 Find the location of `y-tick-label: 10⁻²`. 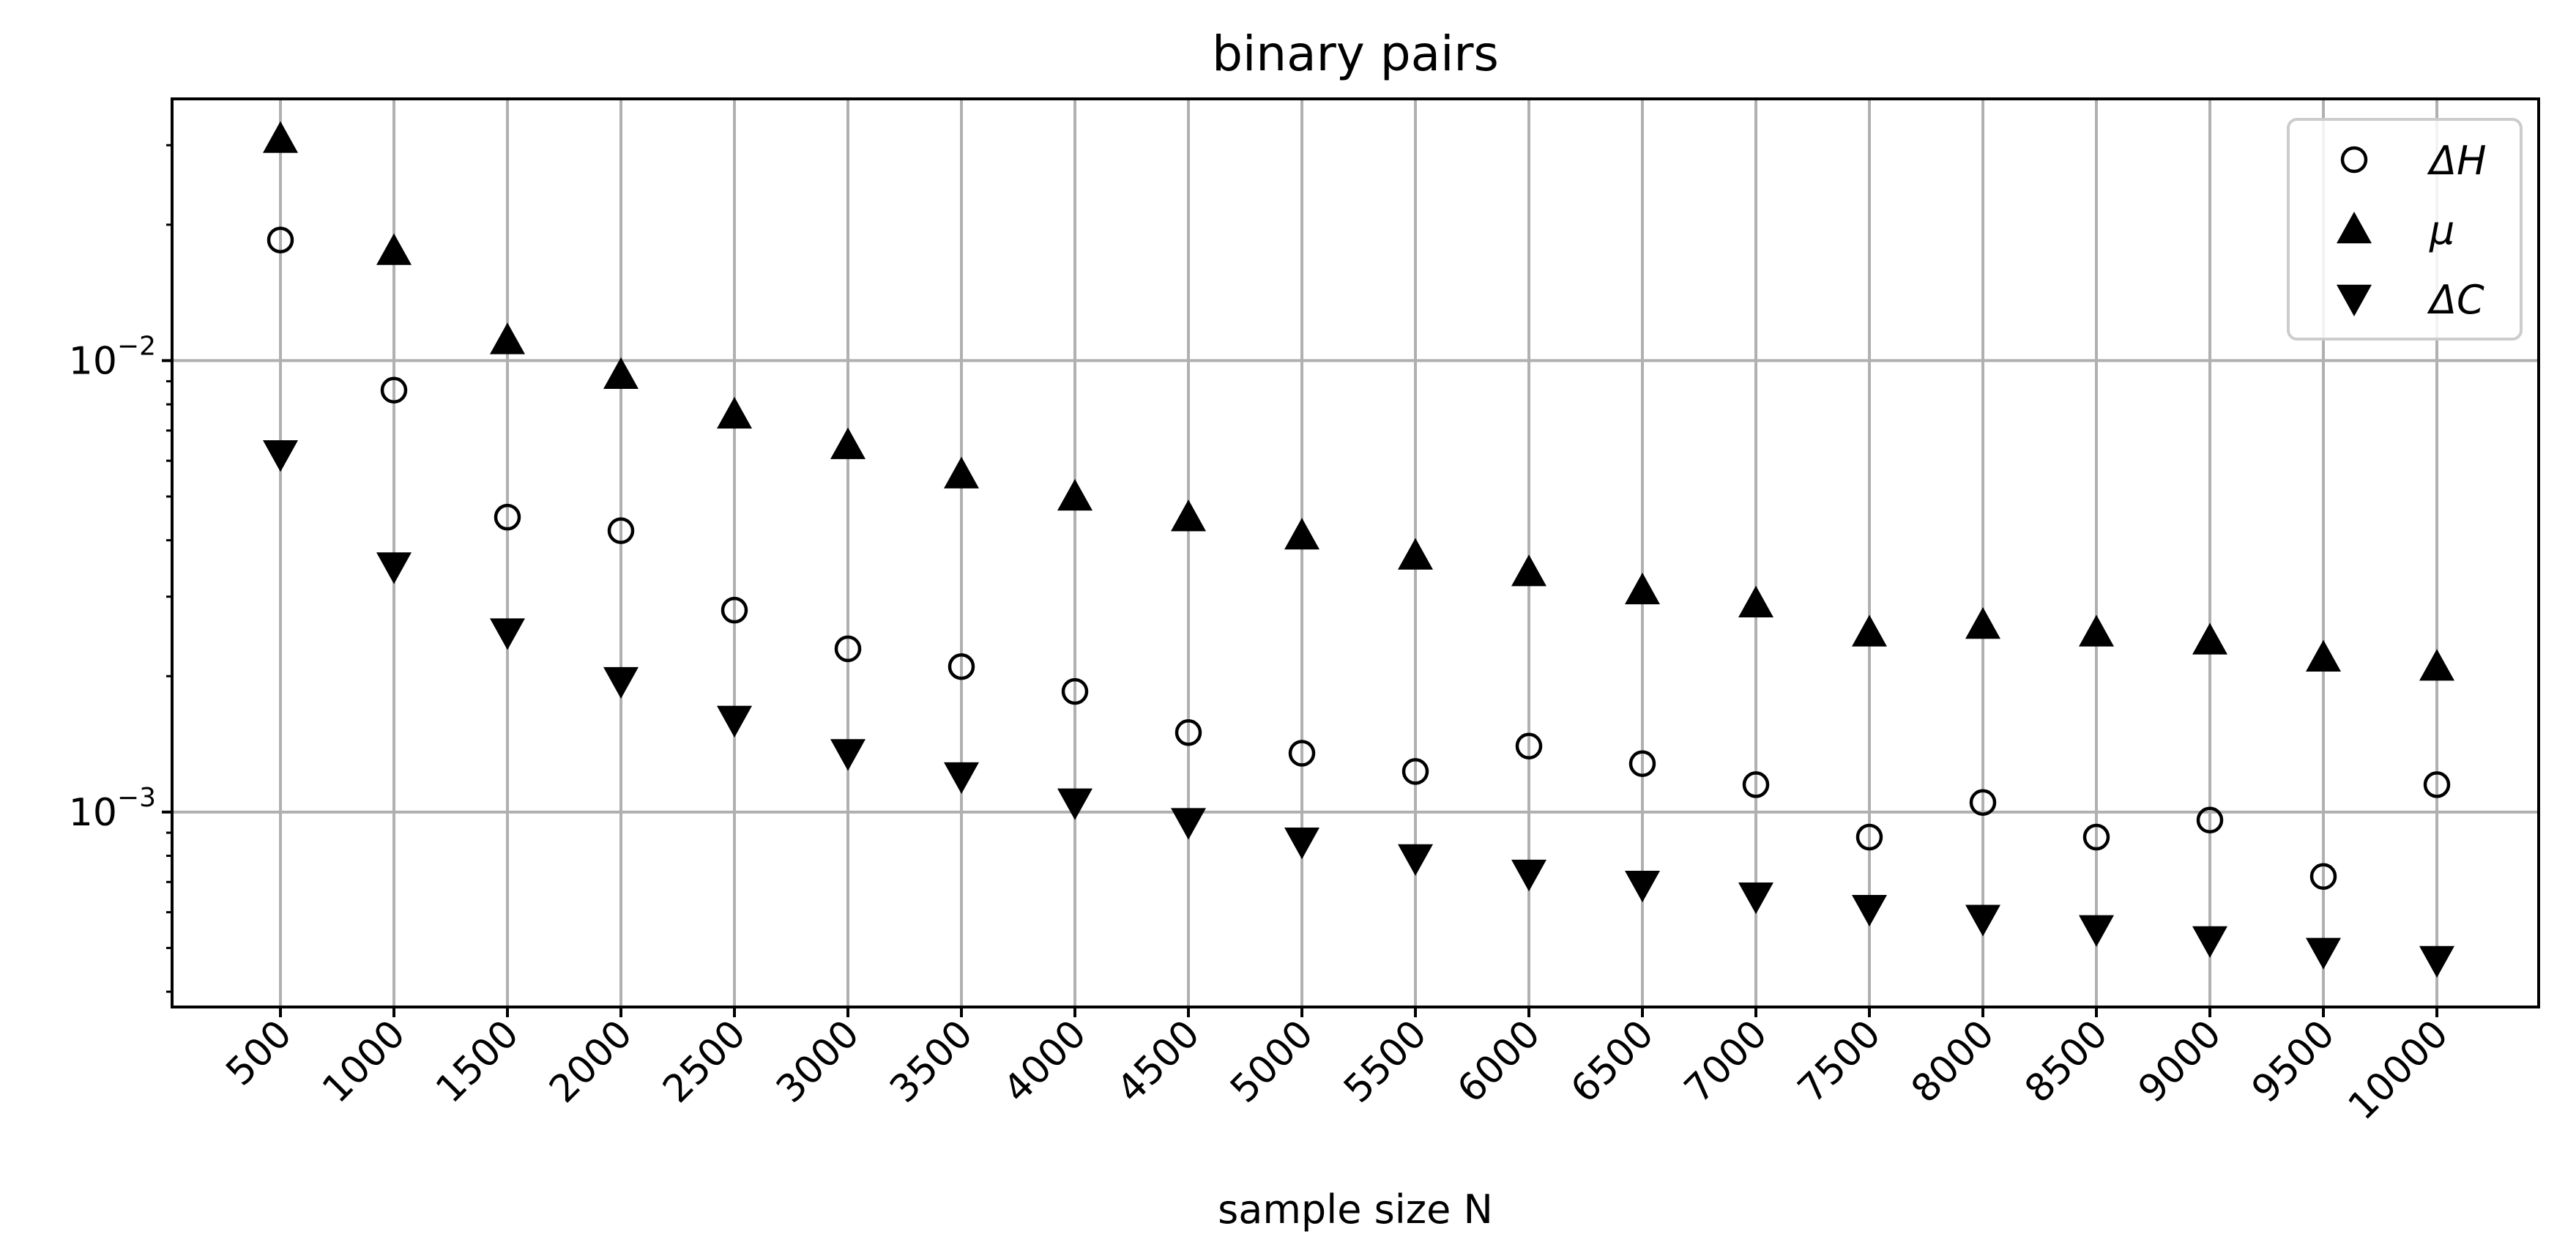

y-tick-label: 10⁻² is located at coordinates (112, 357).